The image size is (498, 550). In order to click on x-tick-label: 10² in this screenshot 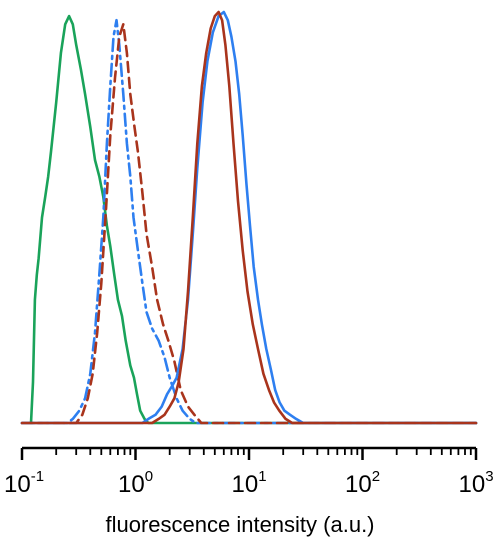, I will do `click(362, 483)`.